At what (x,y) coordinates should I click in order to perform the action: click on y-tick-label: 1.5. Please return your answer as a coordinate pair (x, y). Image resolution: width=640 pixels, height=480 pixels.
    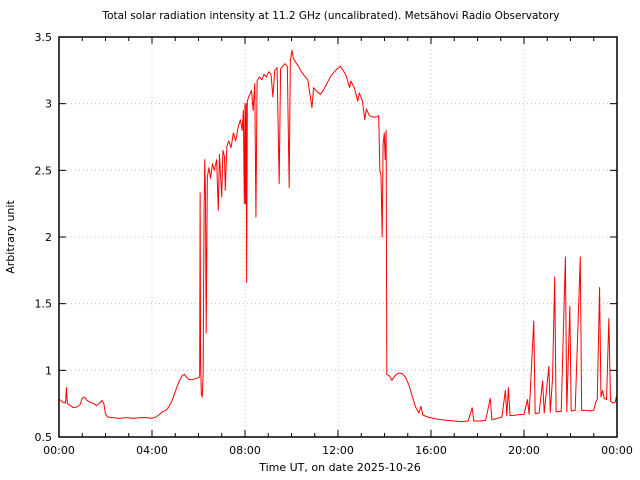
    Looking at the image, I should click on (44, 304).